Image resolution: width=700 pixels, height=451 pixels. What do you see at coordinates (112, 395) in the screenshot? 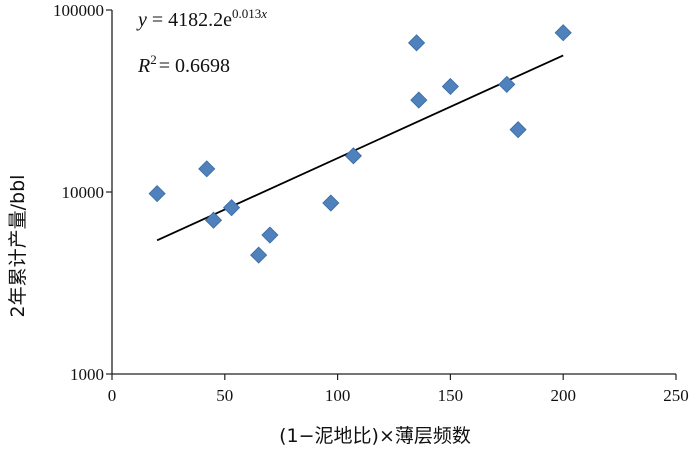
I see `x-tick-label: 0` at bounding box center [112, 395].